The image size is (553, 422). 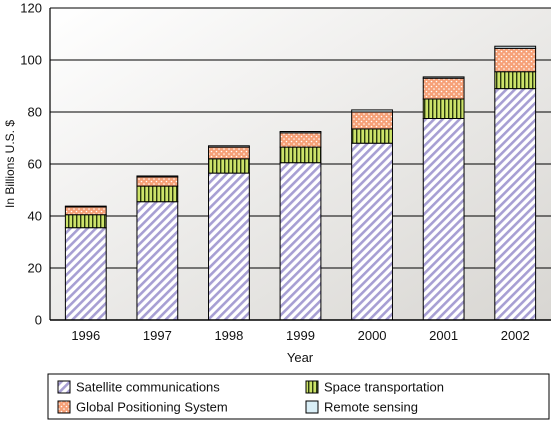 What do you see at coordinates (31, 60) in the screenshot?
I see `y-tick-label: 100` at bounding box center [31, 60].